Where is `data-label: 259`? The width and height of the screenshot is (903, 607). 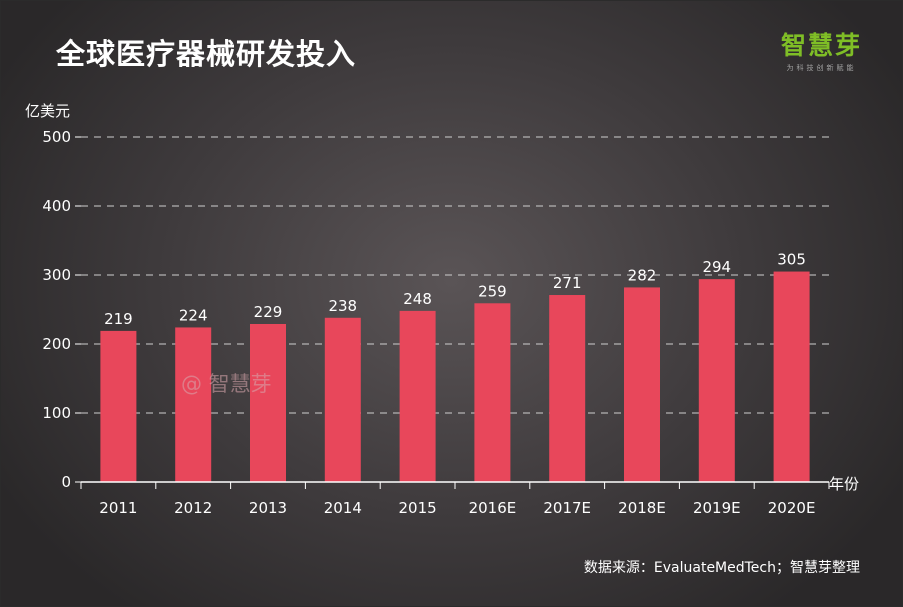 data-label: 259 is located at coordinates (492, 291).